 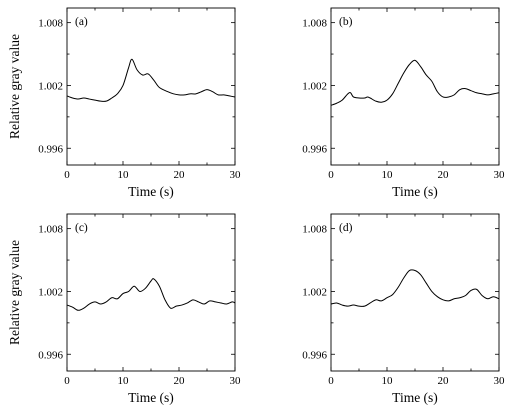 What do you see at coordinates (81, 228) in the screenshot?
I see `panel-label: (c)` at bounding box center [81, 228].